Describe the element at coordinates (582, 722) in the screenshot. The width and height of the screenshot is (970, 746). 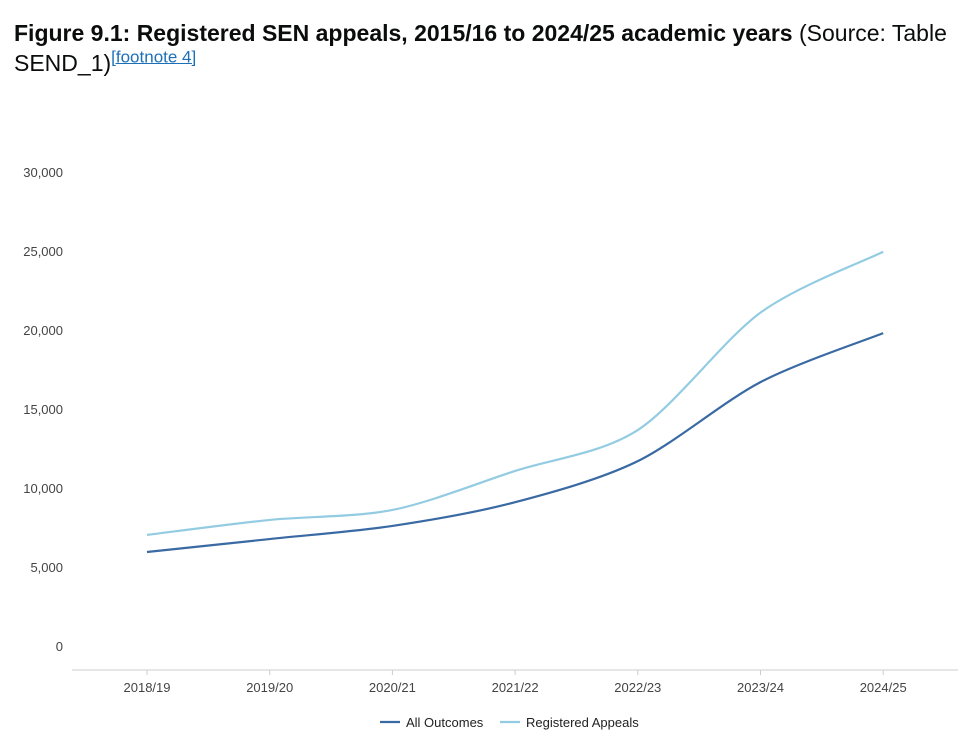
I see `legend-label: Registered Appeals` at that location.